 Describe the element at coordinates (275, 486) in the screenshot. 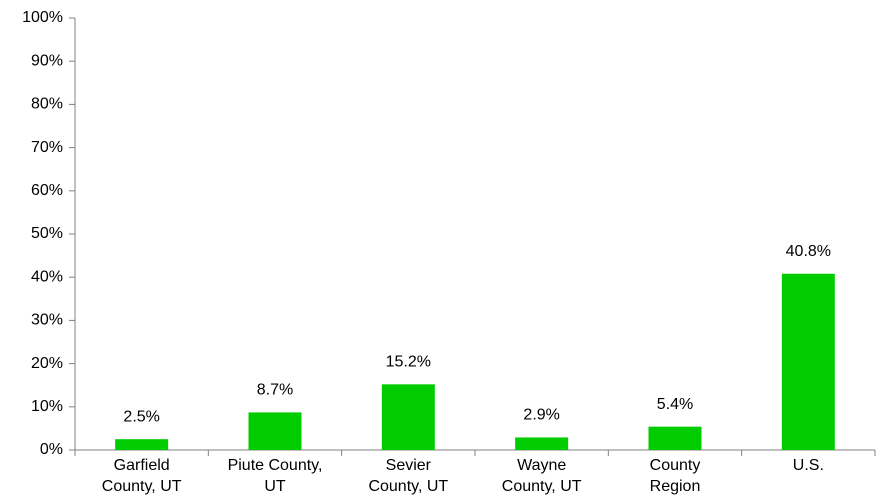

I see `x-tick-label-line: UT` at that location.